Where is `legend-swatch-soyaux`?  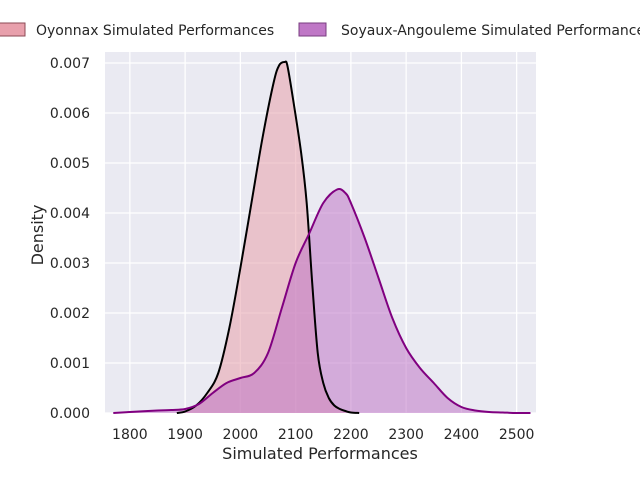
legend-swatch-soyaux is located at coordinates (312, 29).